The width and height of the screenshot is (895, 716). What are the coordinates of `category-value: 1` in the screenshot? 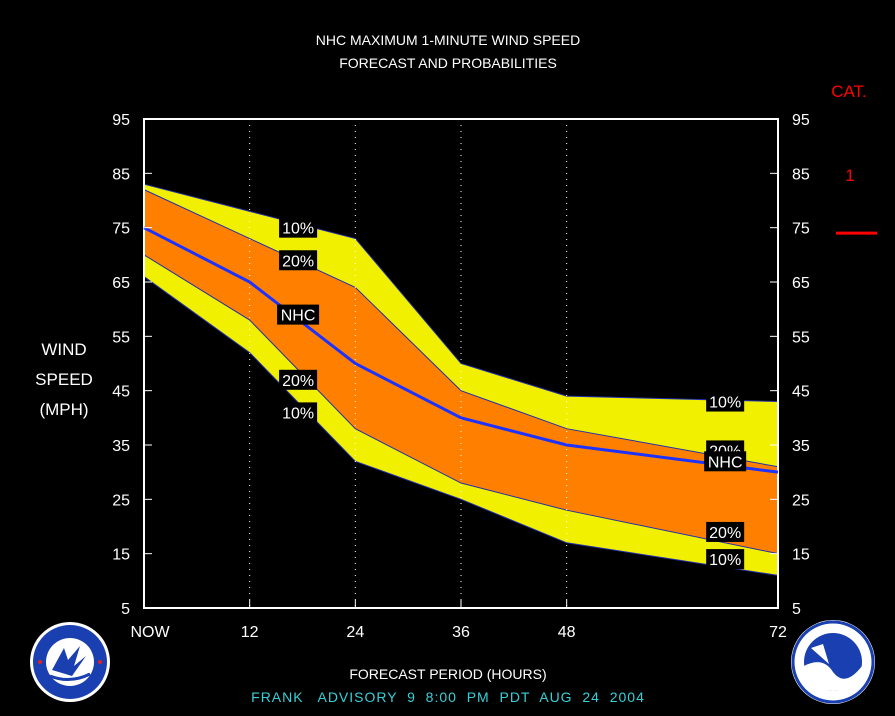 It's located at (849, 175).